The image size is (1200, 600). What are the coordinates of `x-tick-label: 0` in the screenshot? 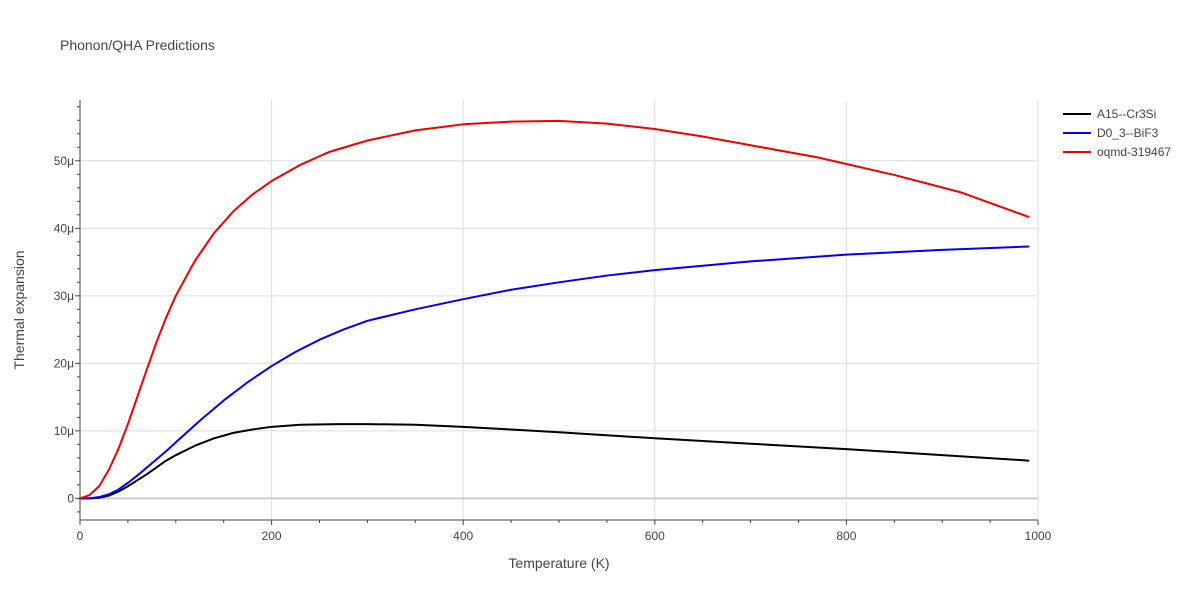 It's located at (80, 536).